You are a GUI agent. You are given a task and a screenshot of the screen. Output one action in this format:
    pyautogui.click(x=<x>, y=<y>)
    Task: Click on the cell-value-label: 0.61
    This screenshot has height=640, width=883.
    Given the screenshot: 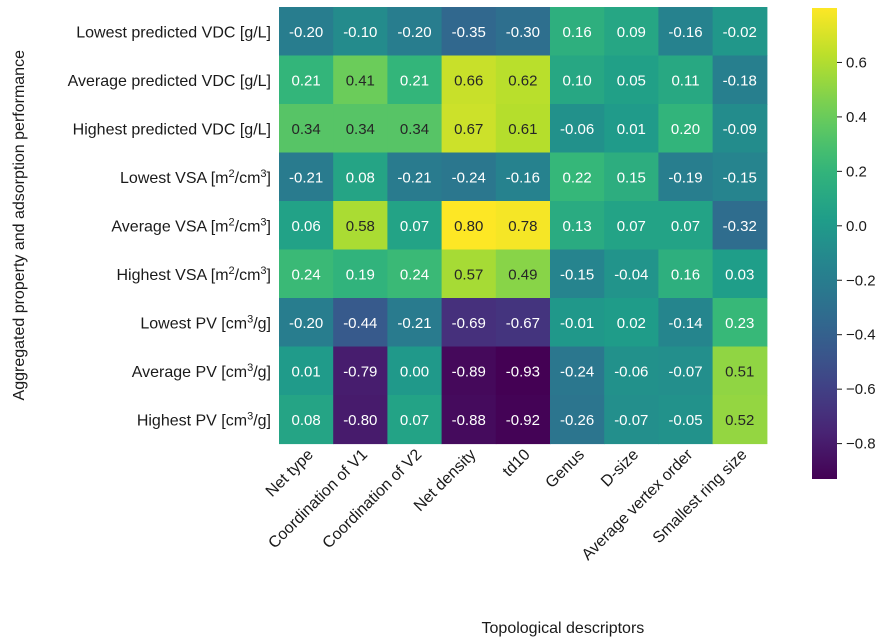 What is the action you would take?
    pyautogui.click(x=522, y=129)
    